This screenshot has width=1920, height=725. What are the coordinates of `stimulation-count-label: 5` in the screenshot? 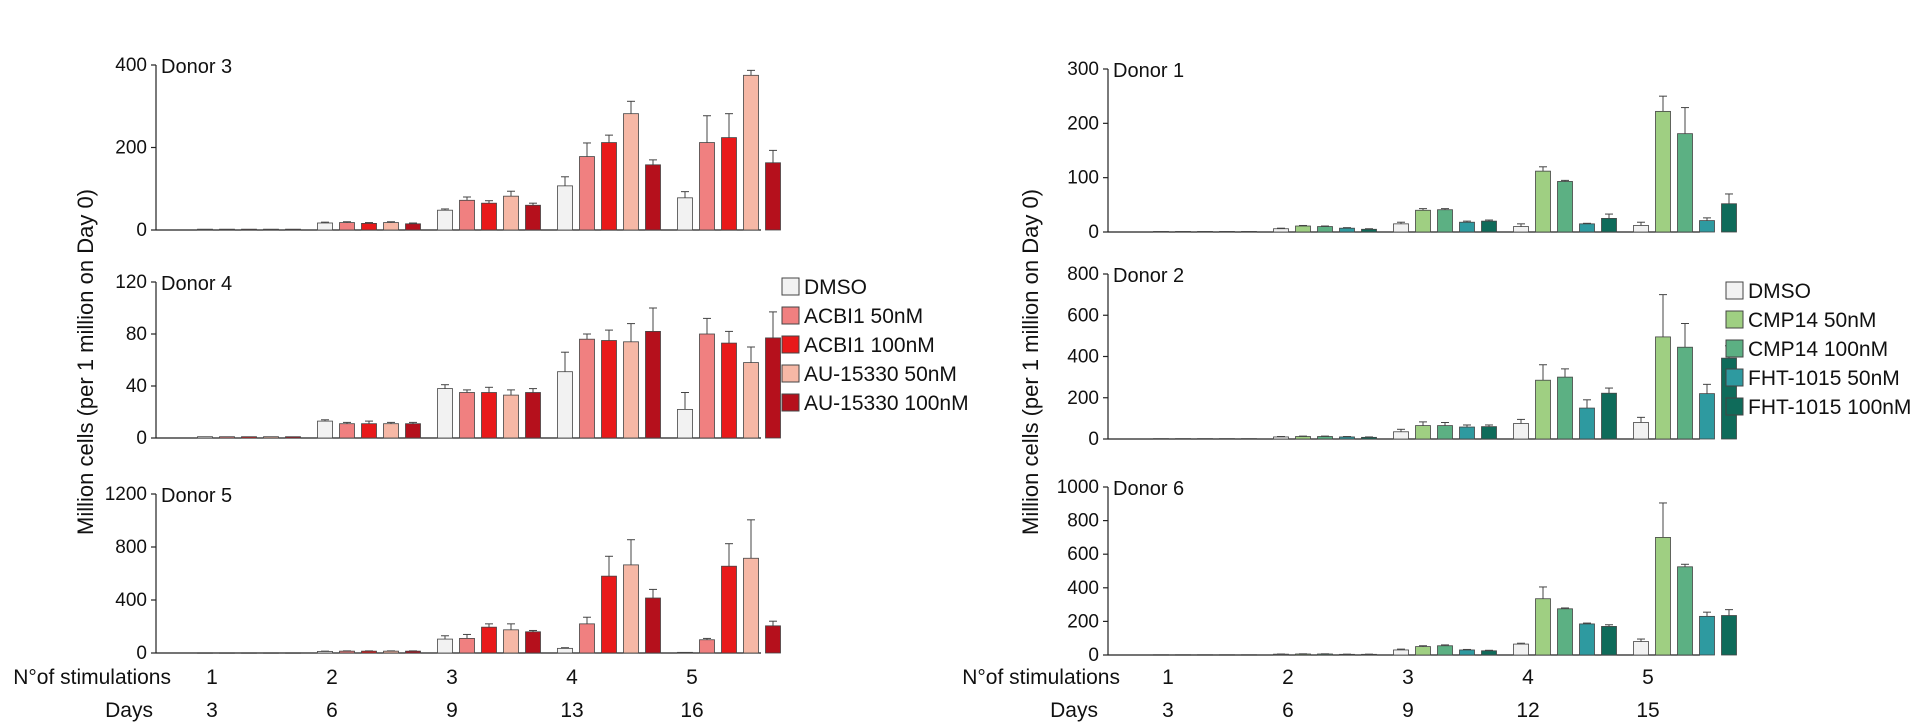 It's located at (1648, 677).